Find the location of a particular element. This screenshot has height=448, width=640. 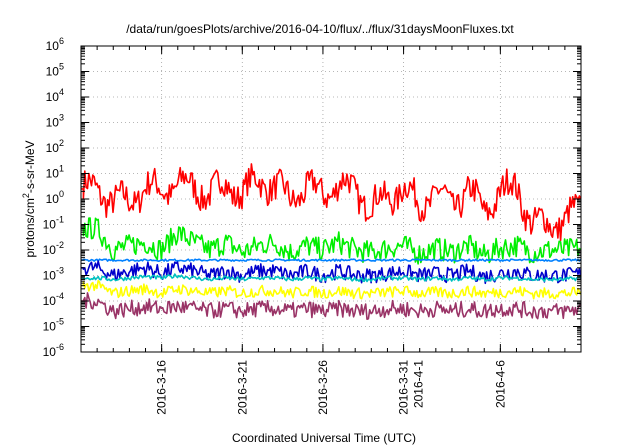

y-tick-label-exponent: -3 is located at coordinates (60, 271).